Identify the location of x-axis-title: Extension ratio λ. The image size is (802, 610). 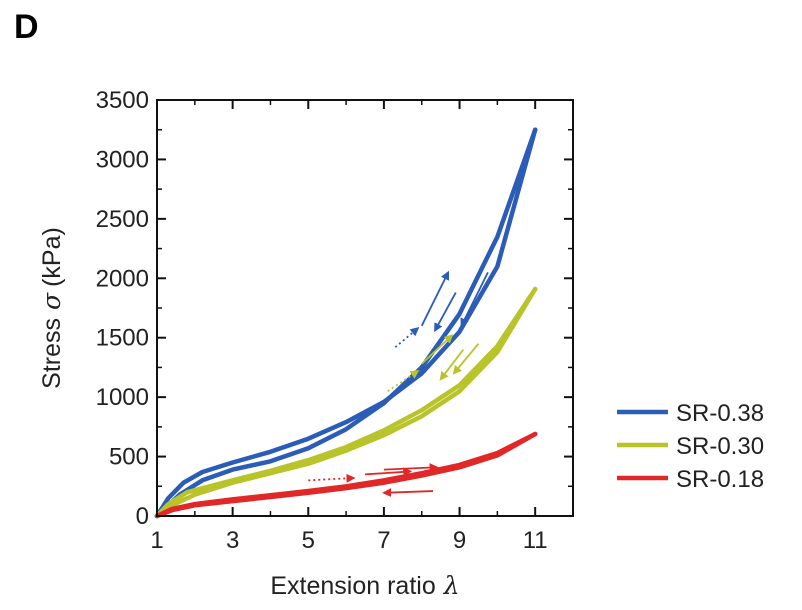
(364, 585).